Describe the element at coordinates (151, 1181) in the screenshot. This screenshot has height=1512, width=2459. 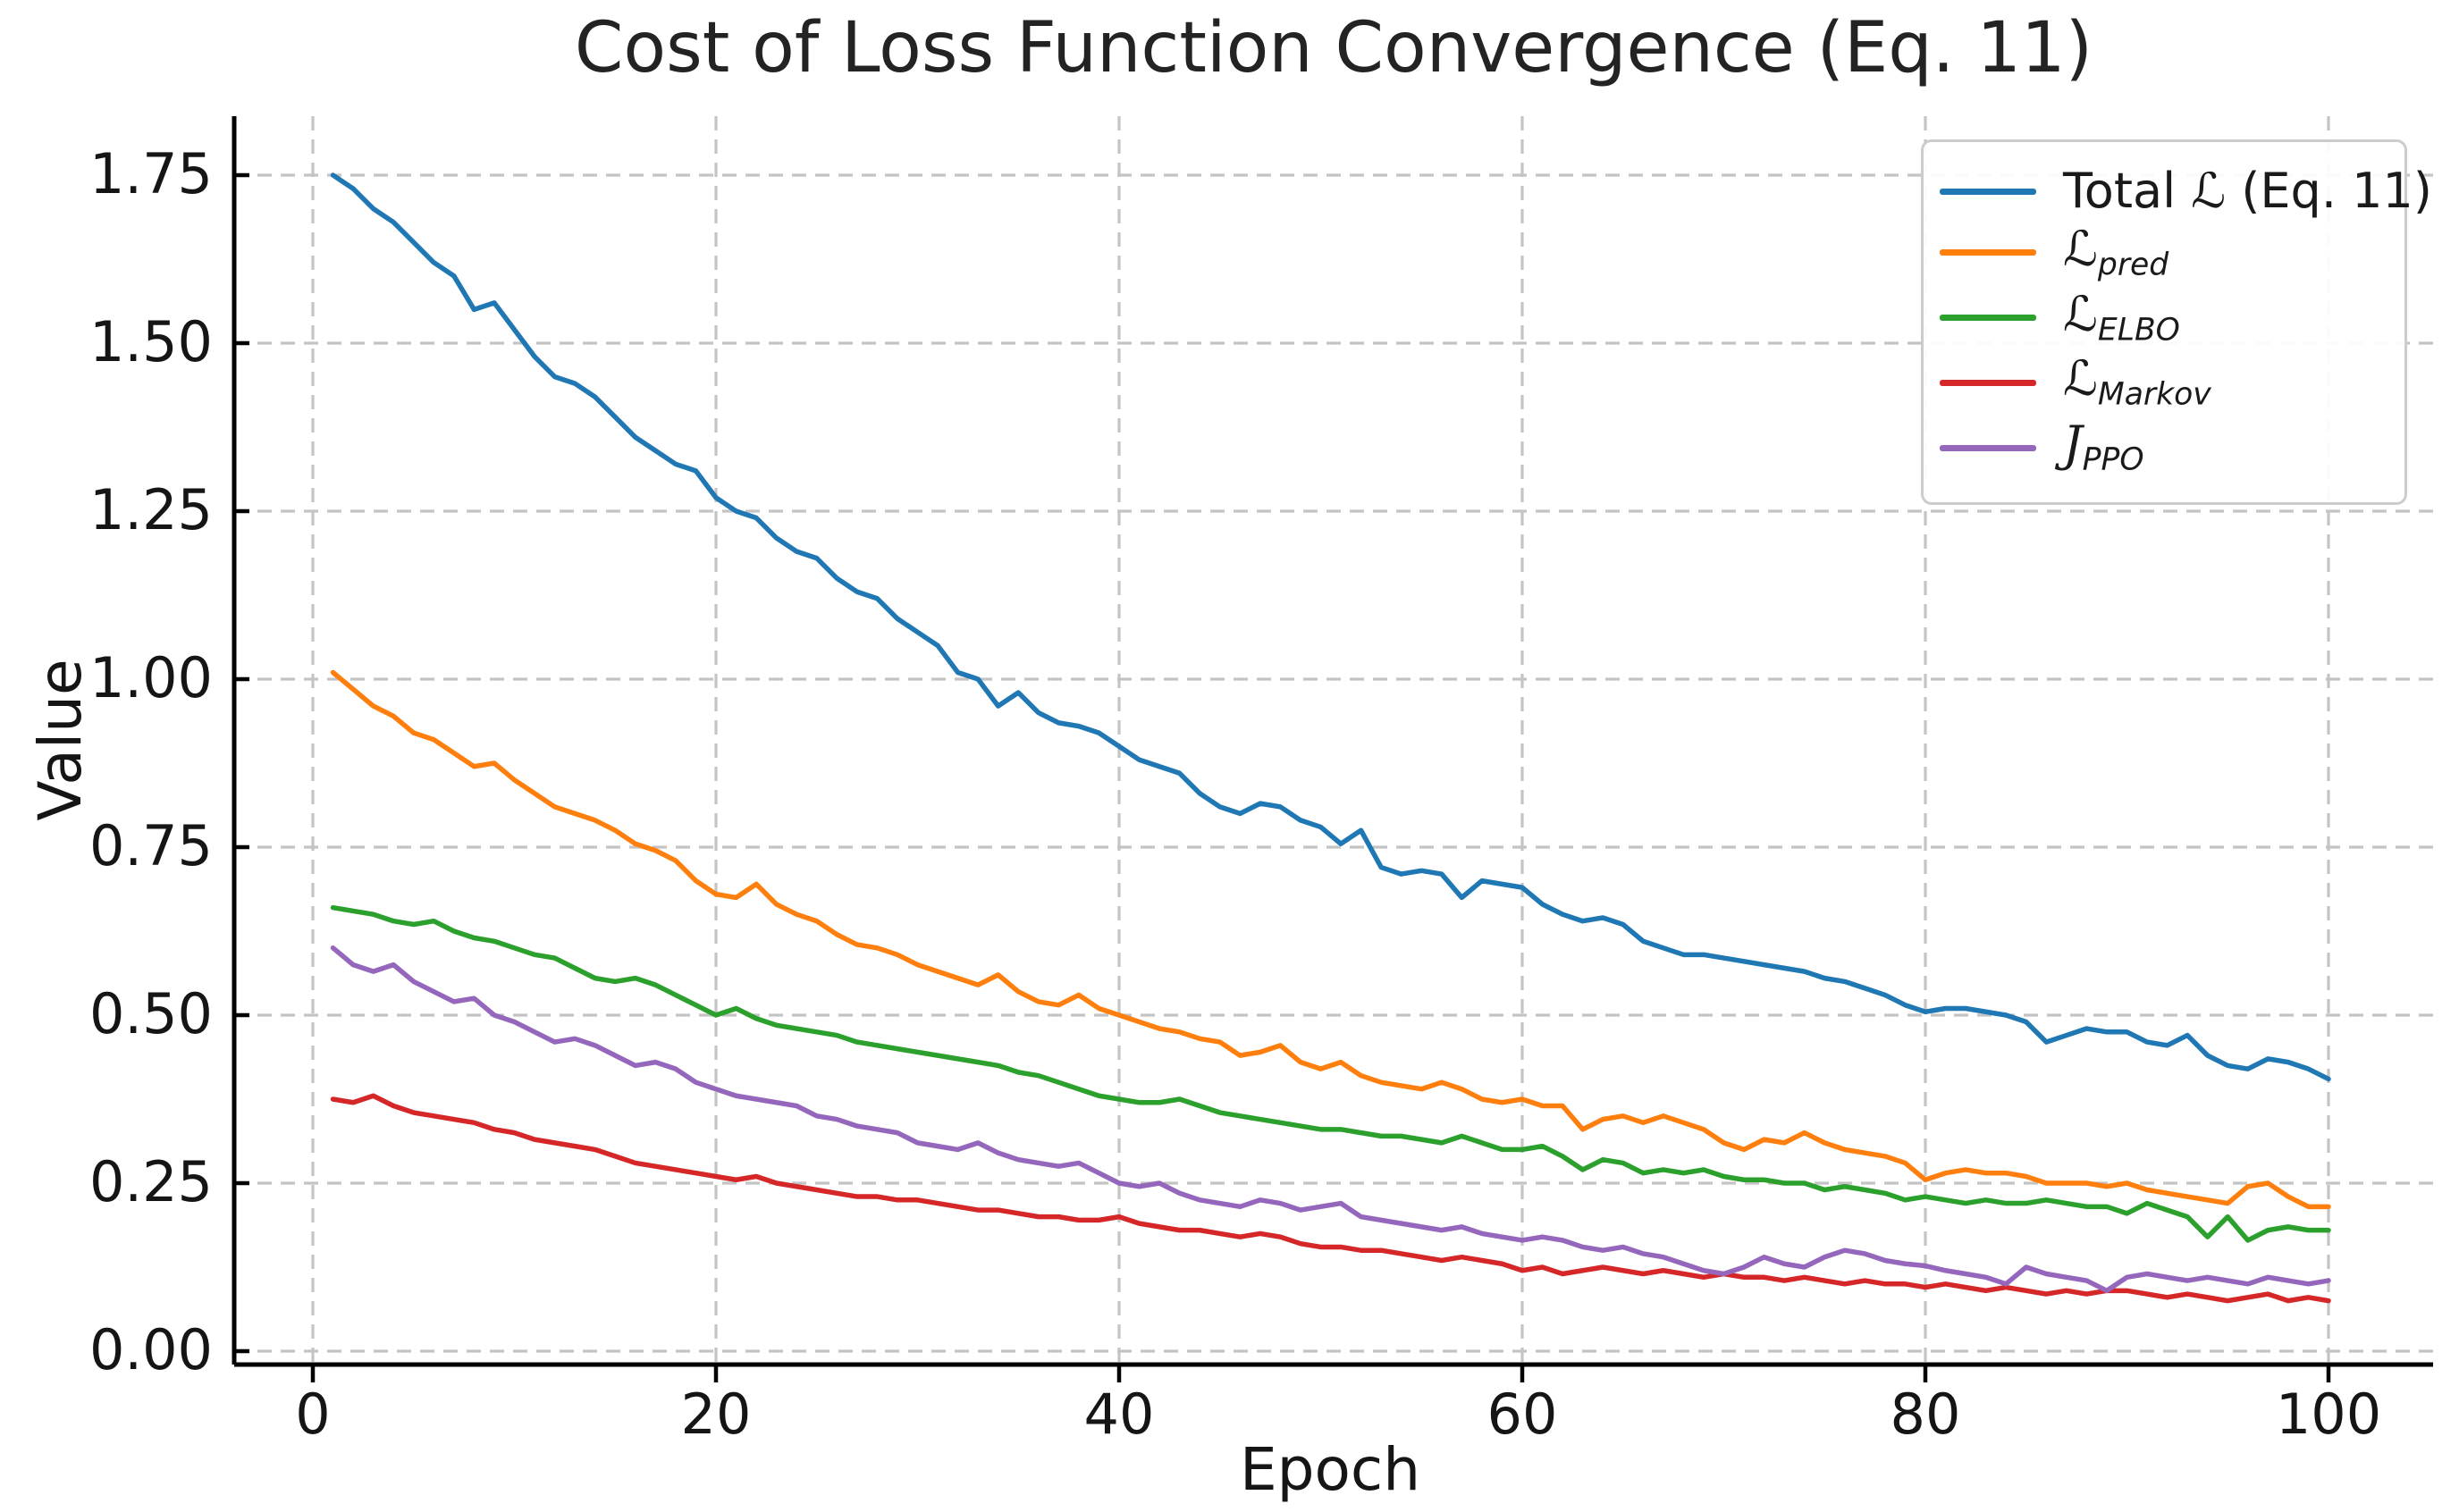
I see `y-tick-label: 0.25` at that location.